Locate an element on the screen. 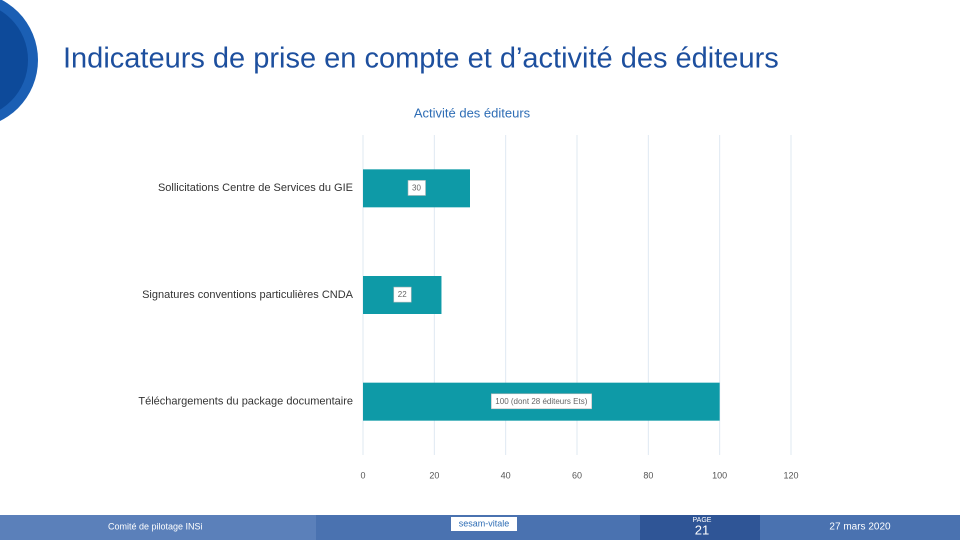 This screenshot has height=540, width=960. page-number: 21 is located at coordinates (702, 529).